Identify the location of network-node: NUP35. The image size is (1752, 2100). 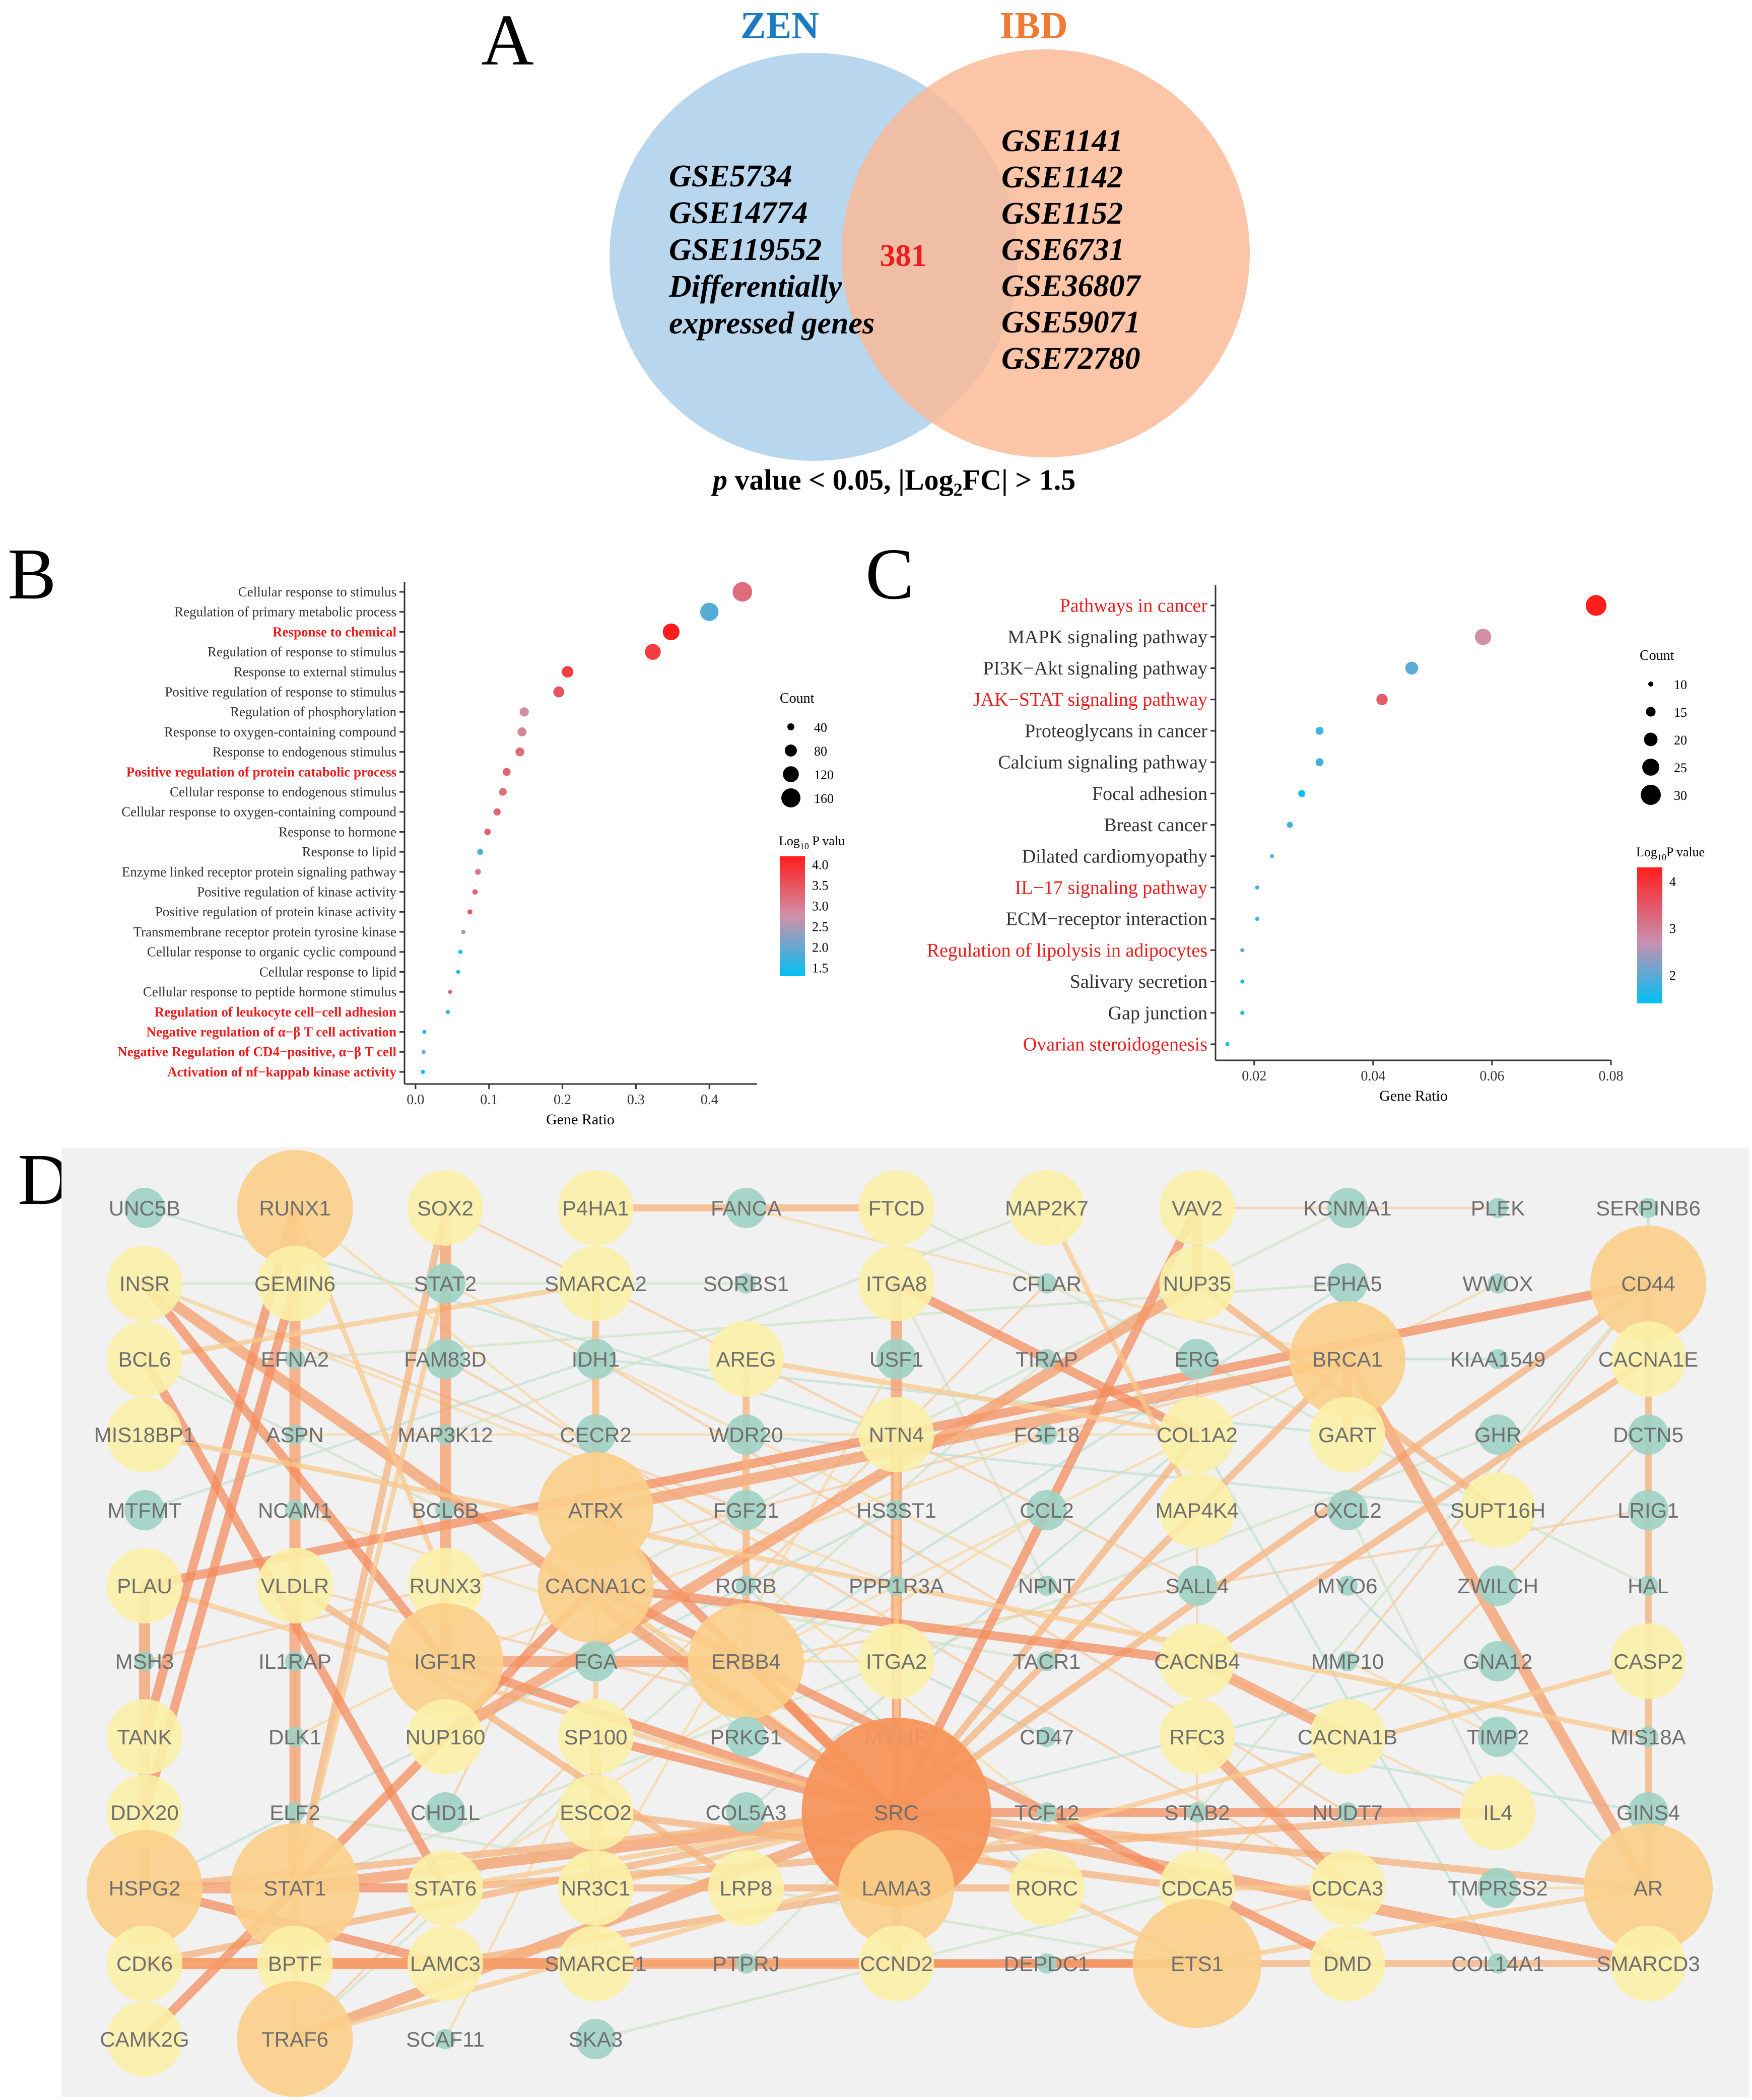
(1197, 1284).